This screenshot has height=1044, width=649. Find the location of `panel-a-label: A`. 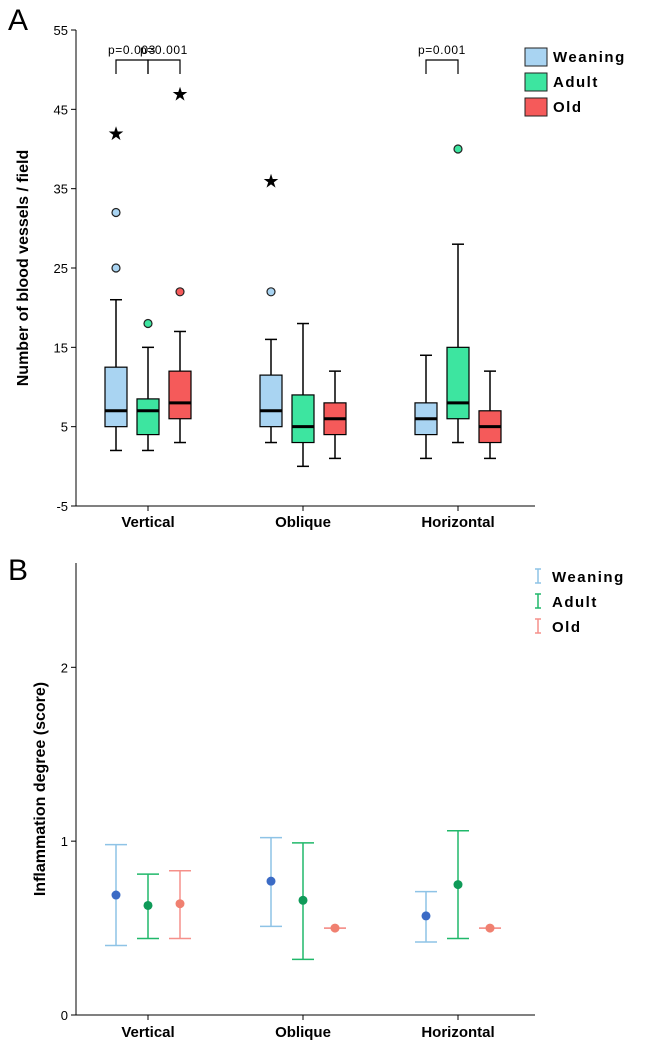

panel-a-label: A is located at coordinates (18, 20).